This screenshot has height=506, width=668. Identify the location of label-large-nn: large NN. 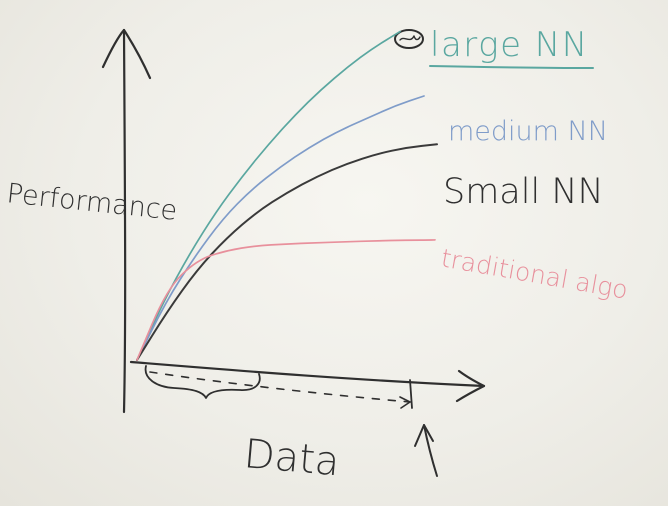
(509, 45).